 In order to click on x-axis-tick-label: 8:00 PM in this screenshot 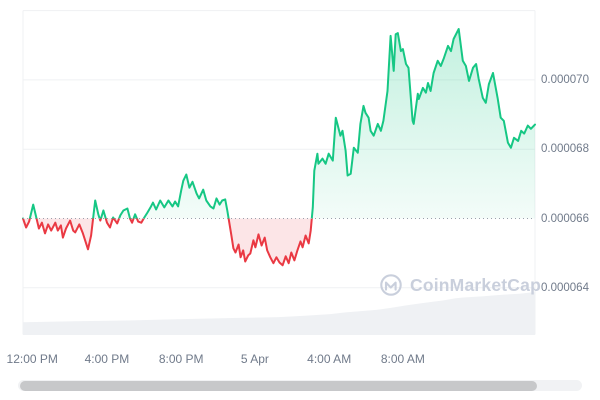, I will do `click(181, 359)`.